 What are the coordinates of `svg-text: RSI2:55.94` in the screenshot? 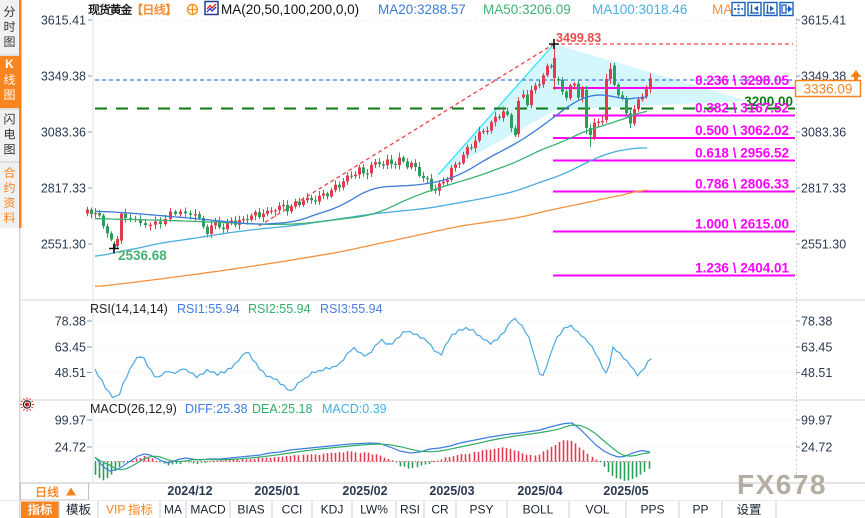 It's located at (279, 309).